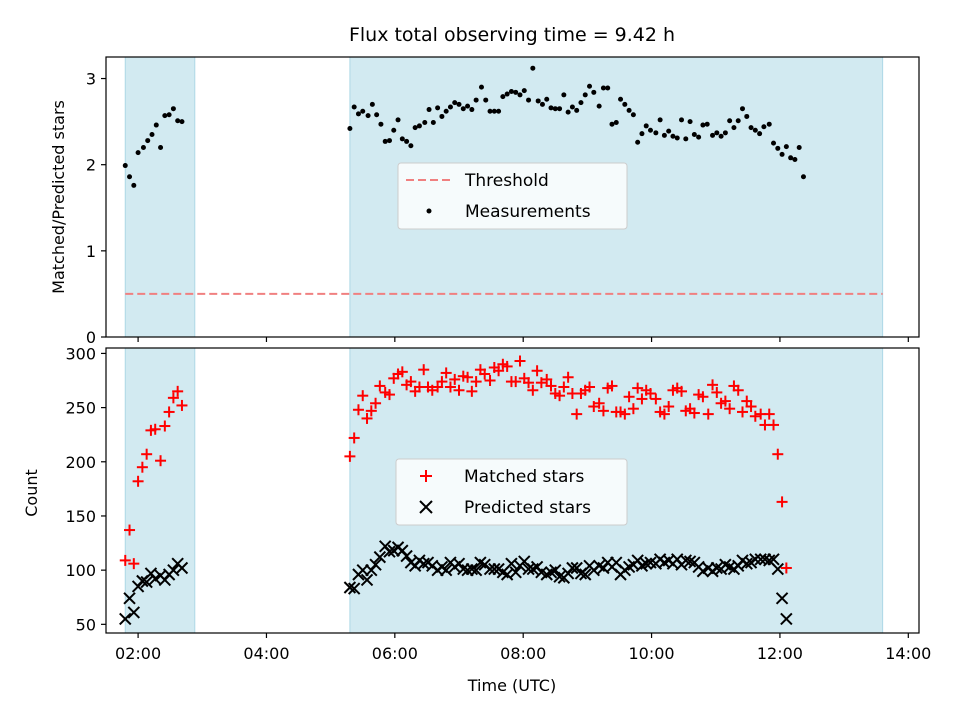  I want to click on top-y-tick-label-3: 2, so click(91, 165).